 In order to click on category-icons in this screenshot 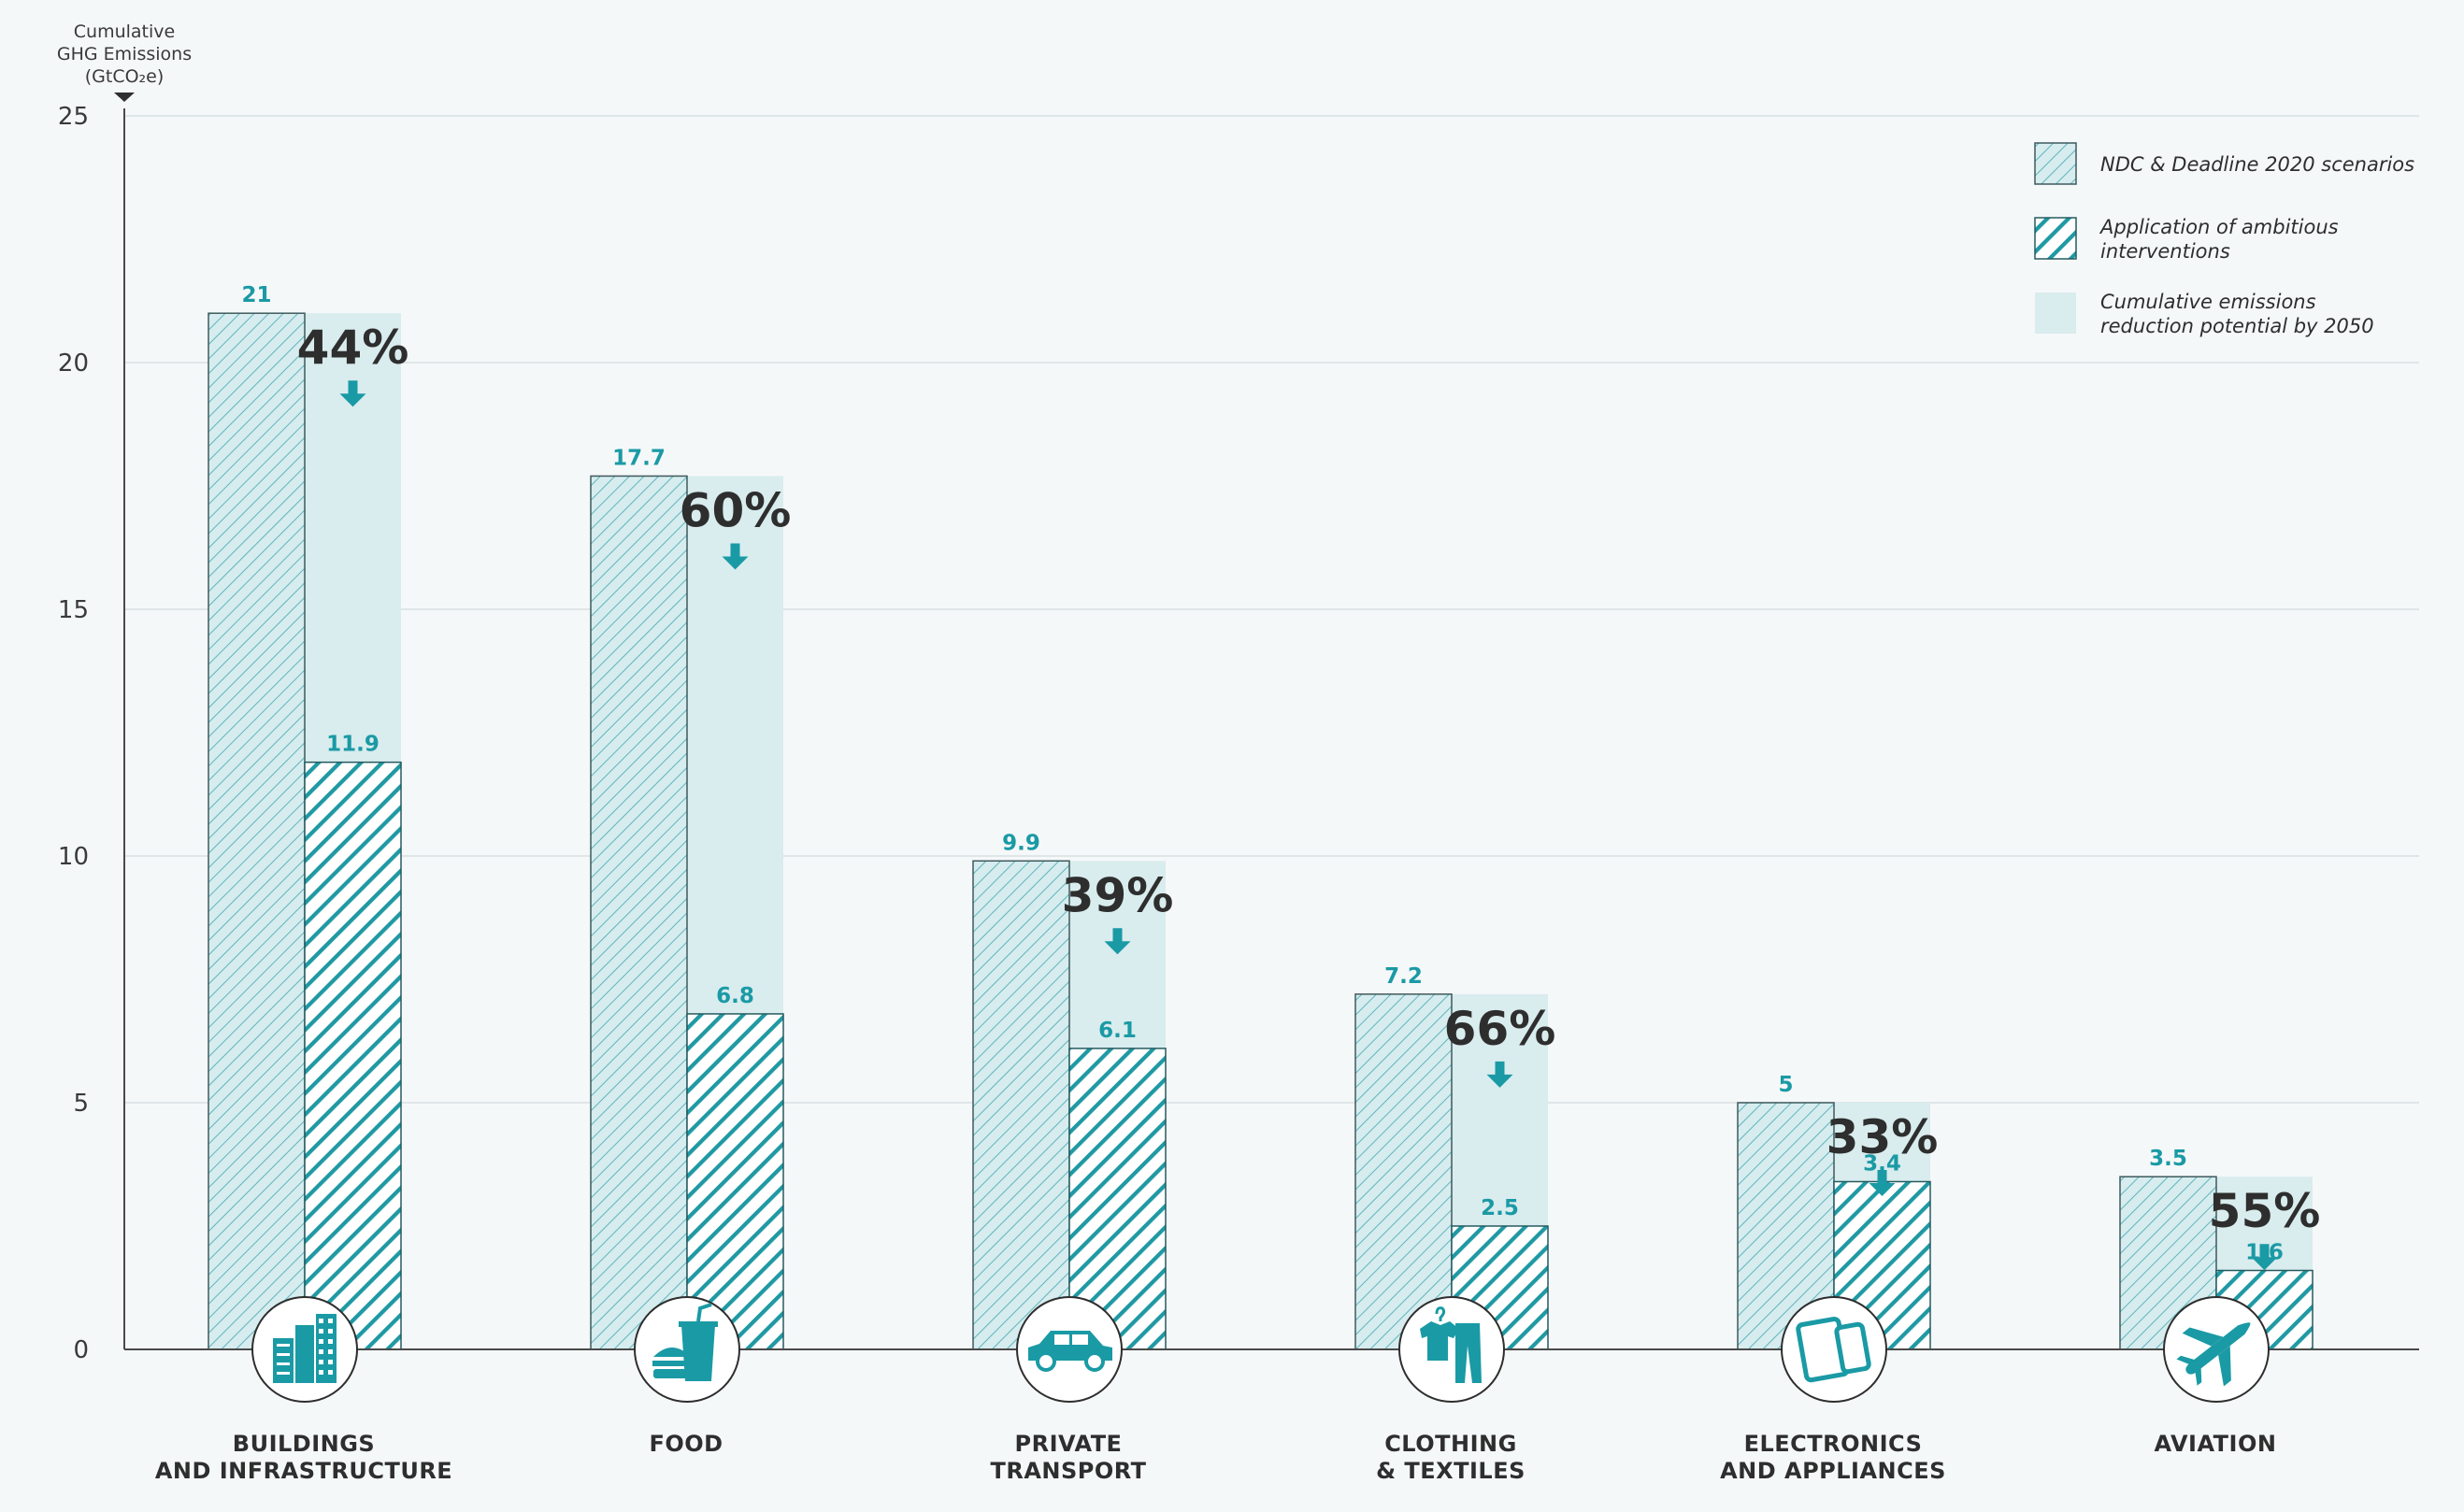, I will do `click(1260, 1349)`.